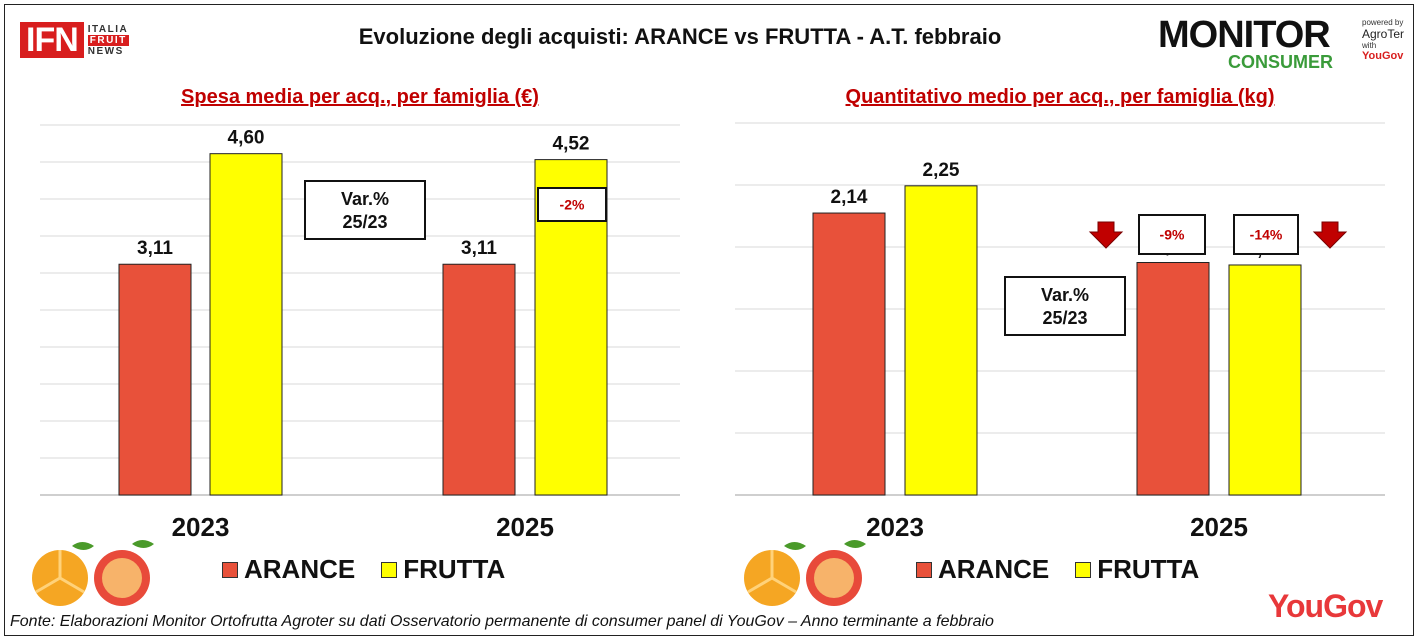  Describe the element at coordinates (1070, 569) in the screenshot. I see `legend-right: ARANCE FRUTTA` at that location.